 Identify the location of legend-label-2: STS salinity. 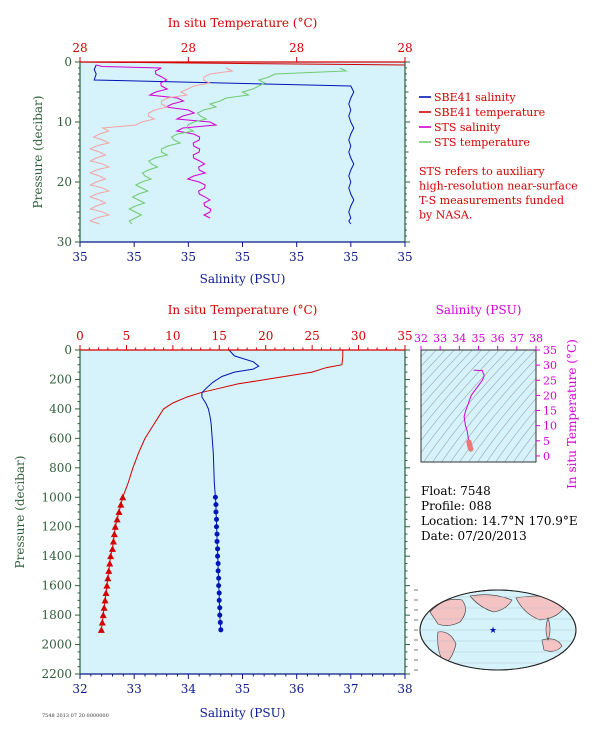
(467, 127).